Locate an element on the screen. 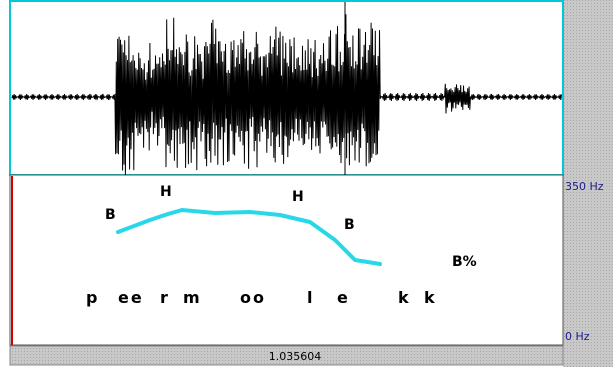 The image size is (613, 367). segment-label: r is located at coordinates (165, 297).